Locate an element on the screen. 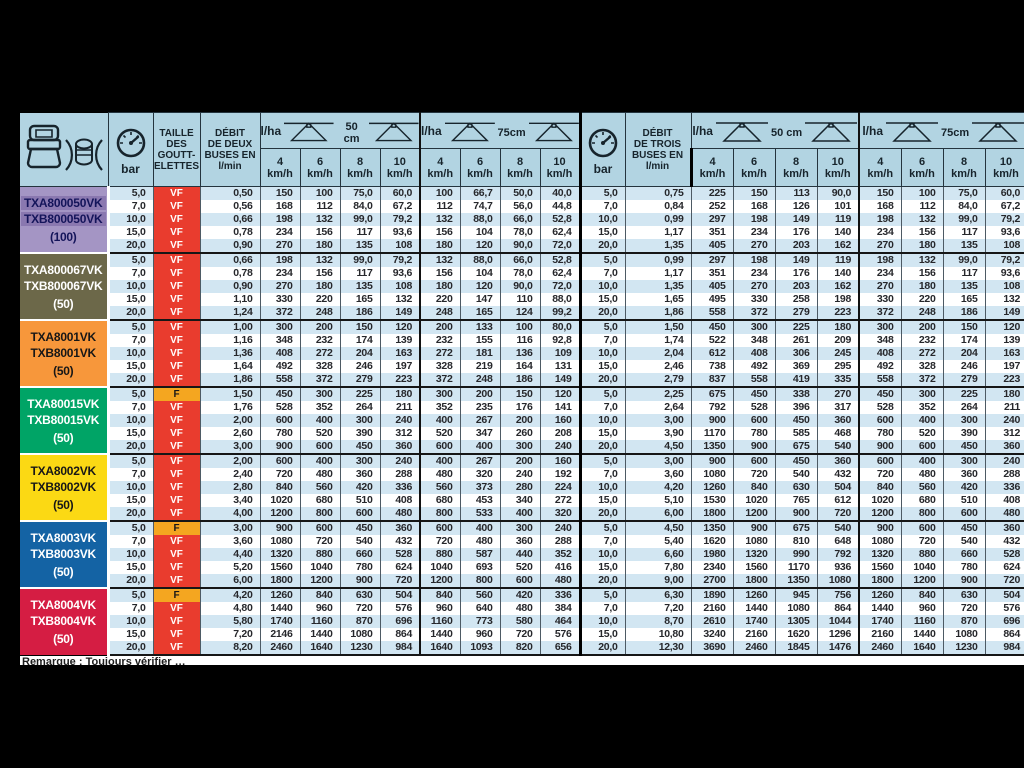 This screenshot has height=768, width=1024. rate-cell: 156 is located at coordinates (319, 273).